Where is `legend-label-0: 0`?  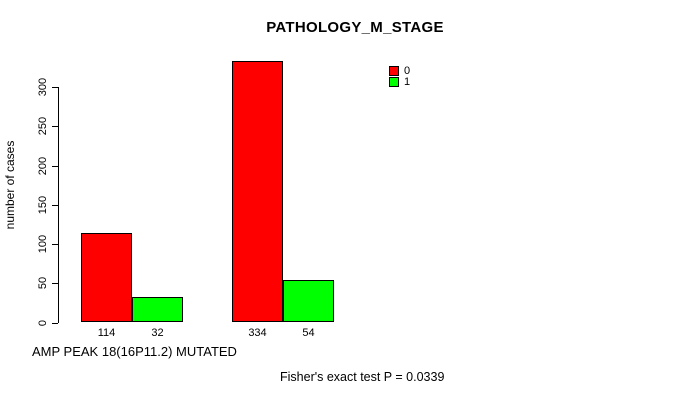
legend-label-0: 0 is located at coordinates (407, 71).